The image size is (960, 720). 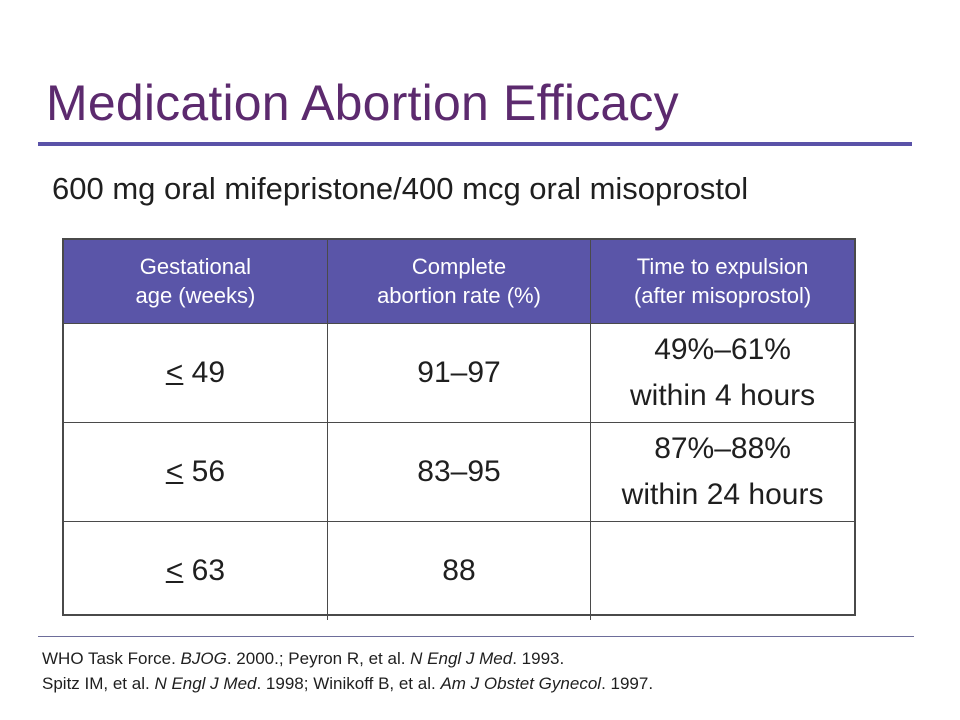 I want to click on cell-complete-rate: 83–95, so click(x=459, y=472).